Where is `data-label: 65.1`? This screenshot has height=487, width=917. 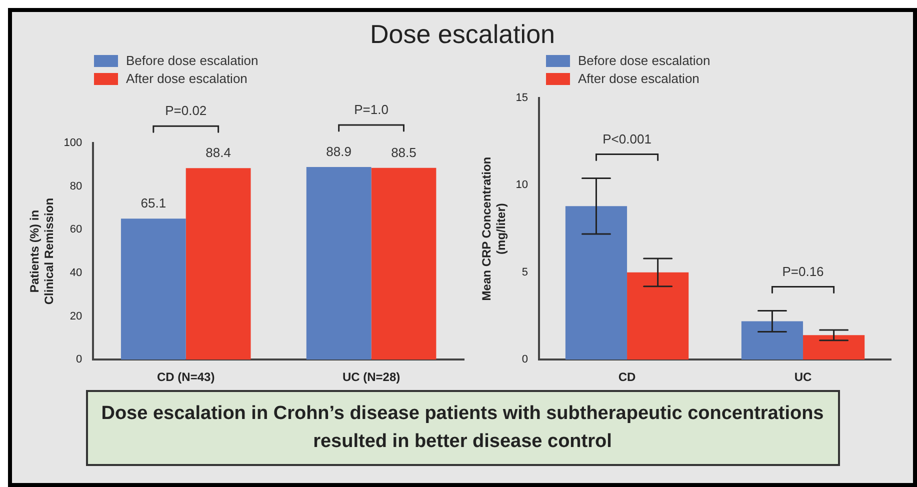
data-label: 65.1 is located at coordinates (153, 203).